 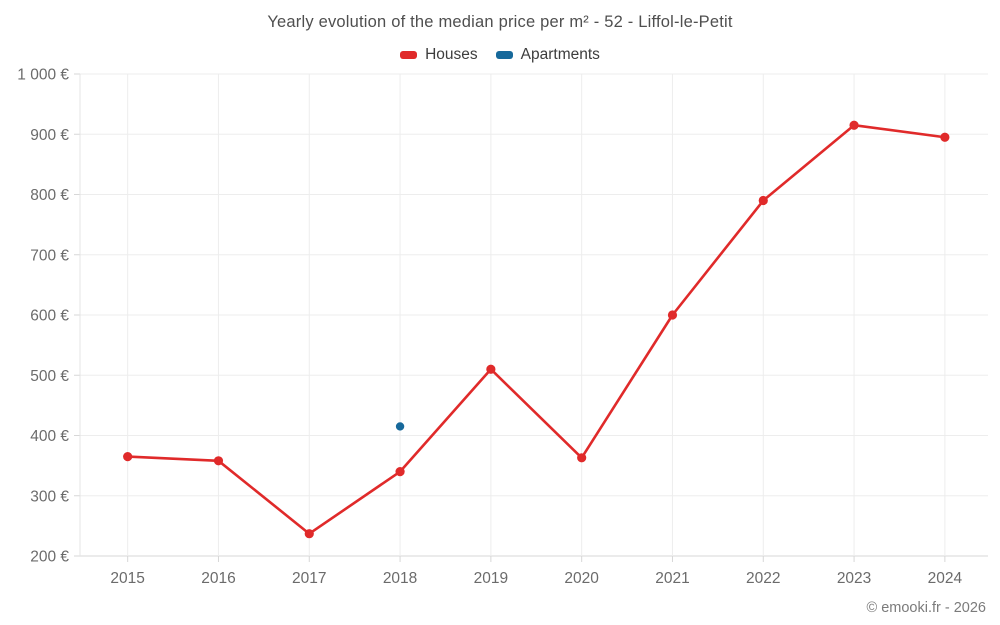 I want to click on x-tick-label: 2020, so click(x=581, y=578).